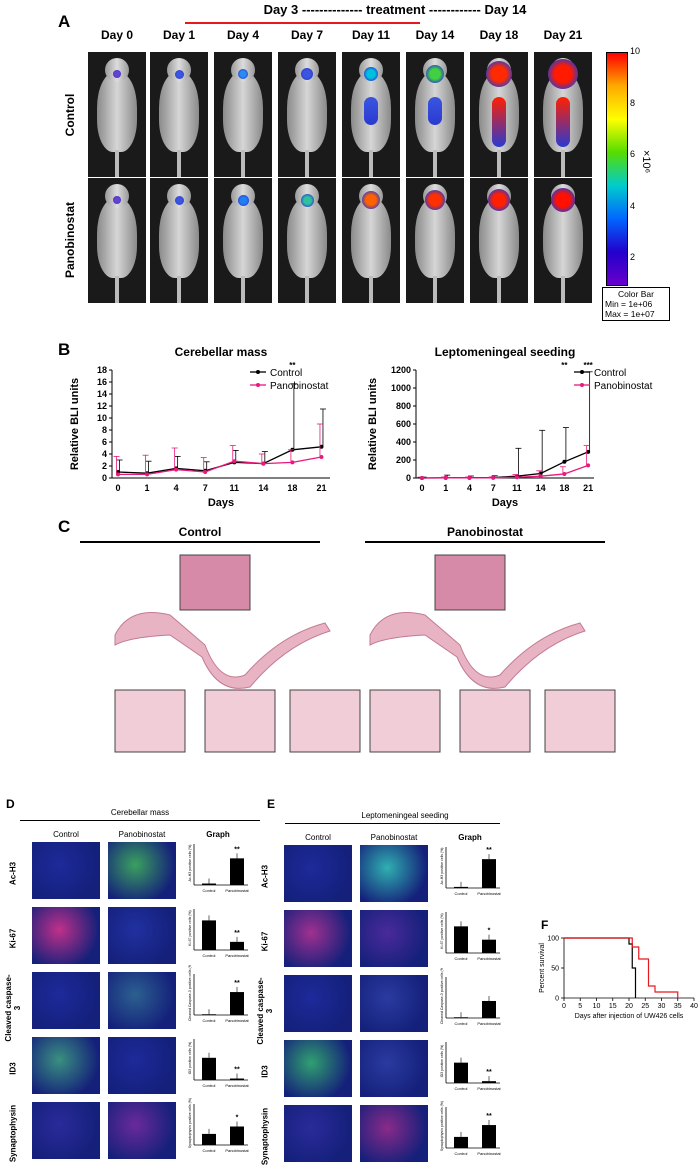 The height and width of the screenshot is (1171, 700). I want to click on panel-e-rule, so click(392, 823).